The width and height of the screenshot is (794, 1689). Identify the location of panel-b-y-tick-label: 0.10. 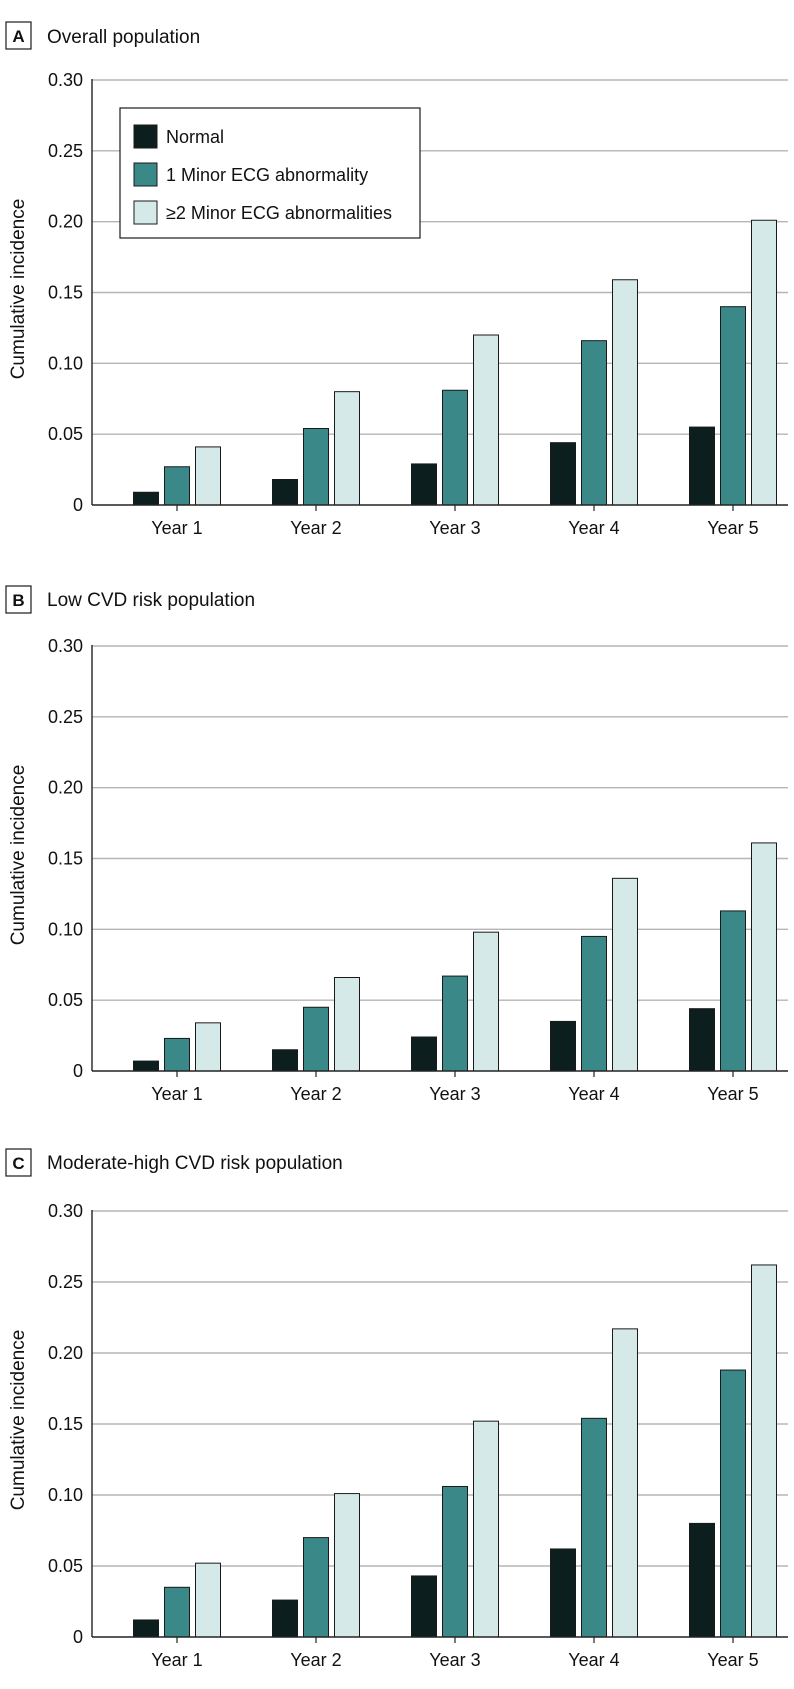
(65, 929).